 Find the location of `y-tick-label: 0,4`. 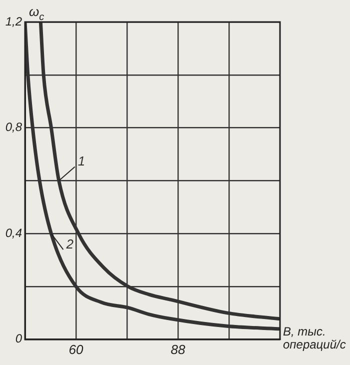

y-tick-label: 0,4 is located at coordinates (13, 233).